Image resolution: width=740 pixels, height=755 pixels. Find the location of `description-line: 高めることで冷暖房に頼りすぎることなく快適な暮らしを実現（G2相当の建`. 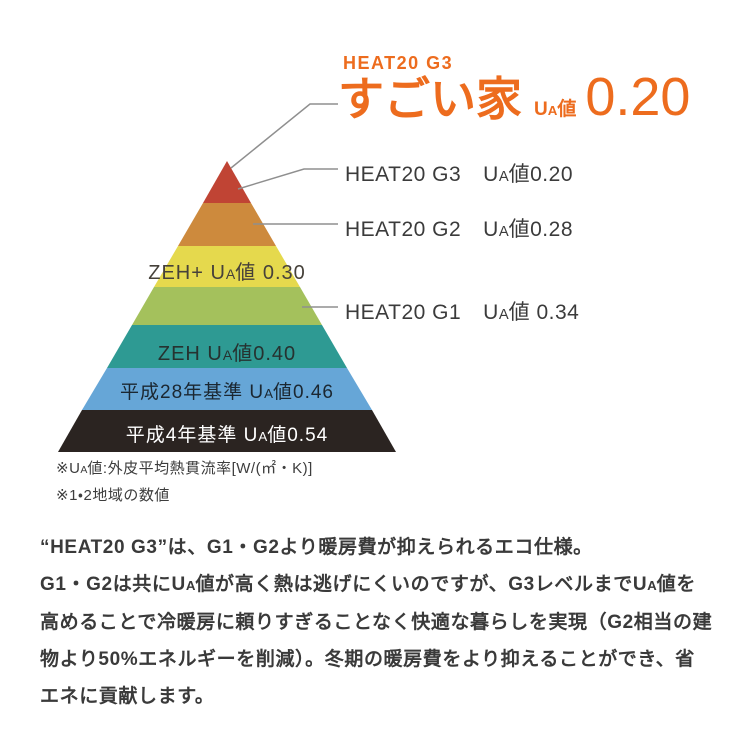

description-line: 高めることで冷暖房に頼りすぎることなく快適な暮らしを実現（G2相当の建 is located at coordinates (376, 622).